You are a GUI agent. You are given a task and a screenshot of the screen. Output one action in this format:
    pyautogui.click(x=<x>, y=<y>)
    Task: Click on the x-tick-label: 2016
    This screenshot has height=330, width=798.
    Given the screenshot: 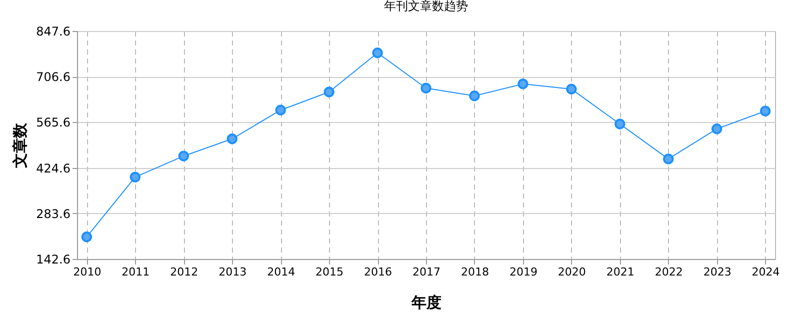 What is the action you would take?
    pyautogui.click(x=378, y=272)
    